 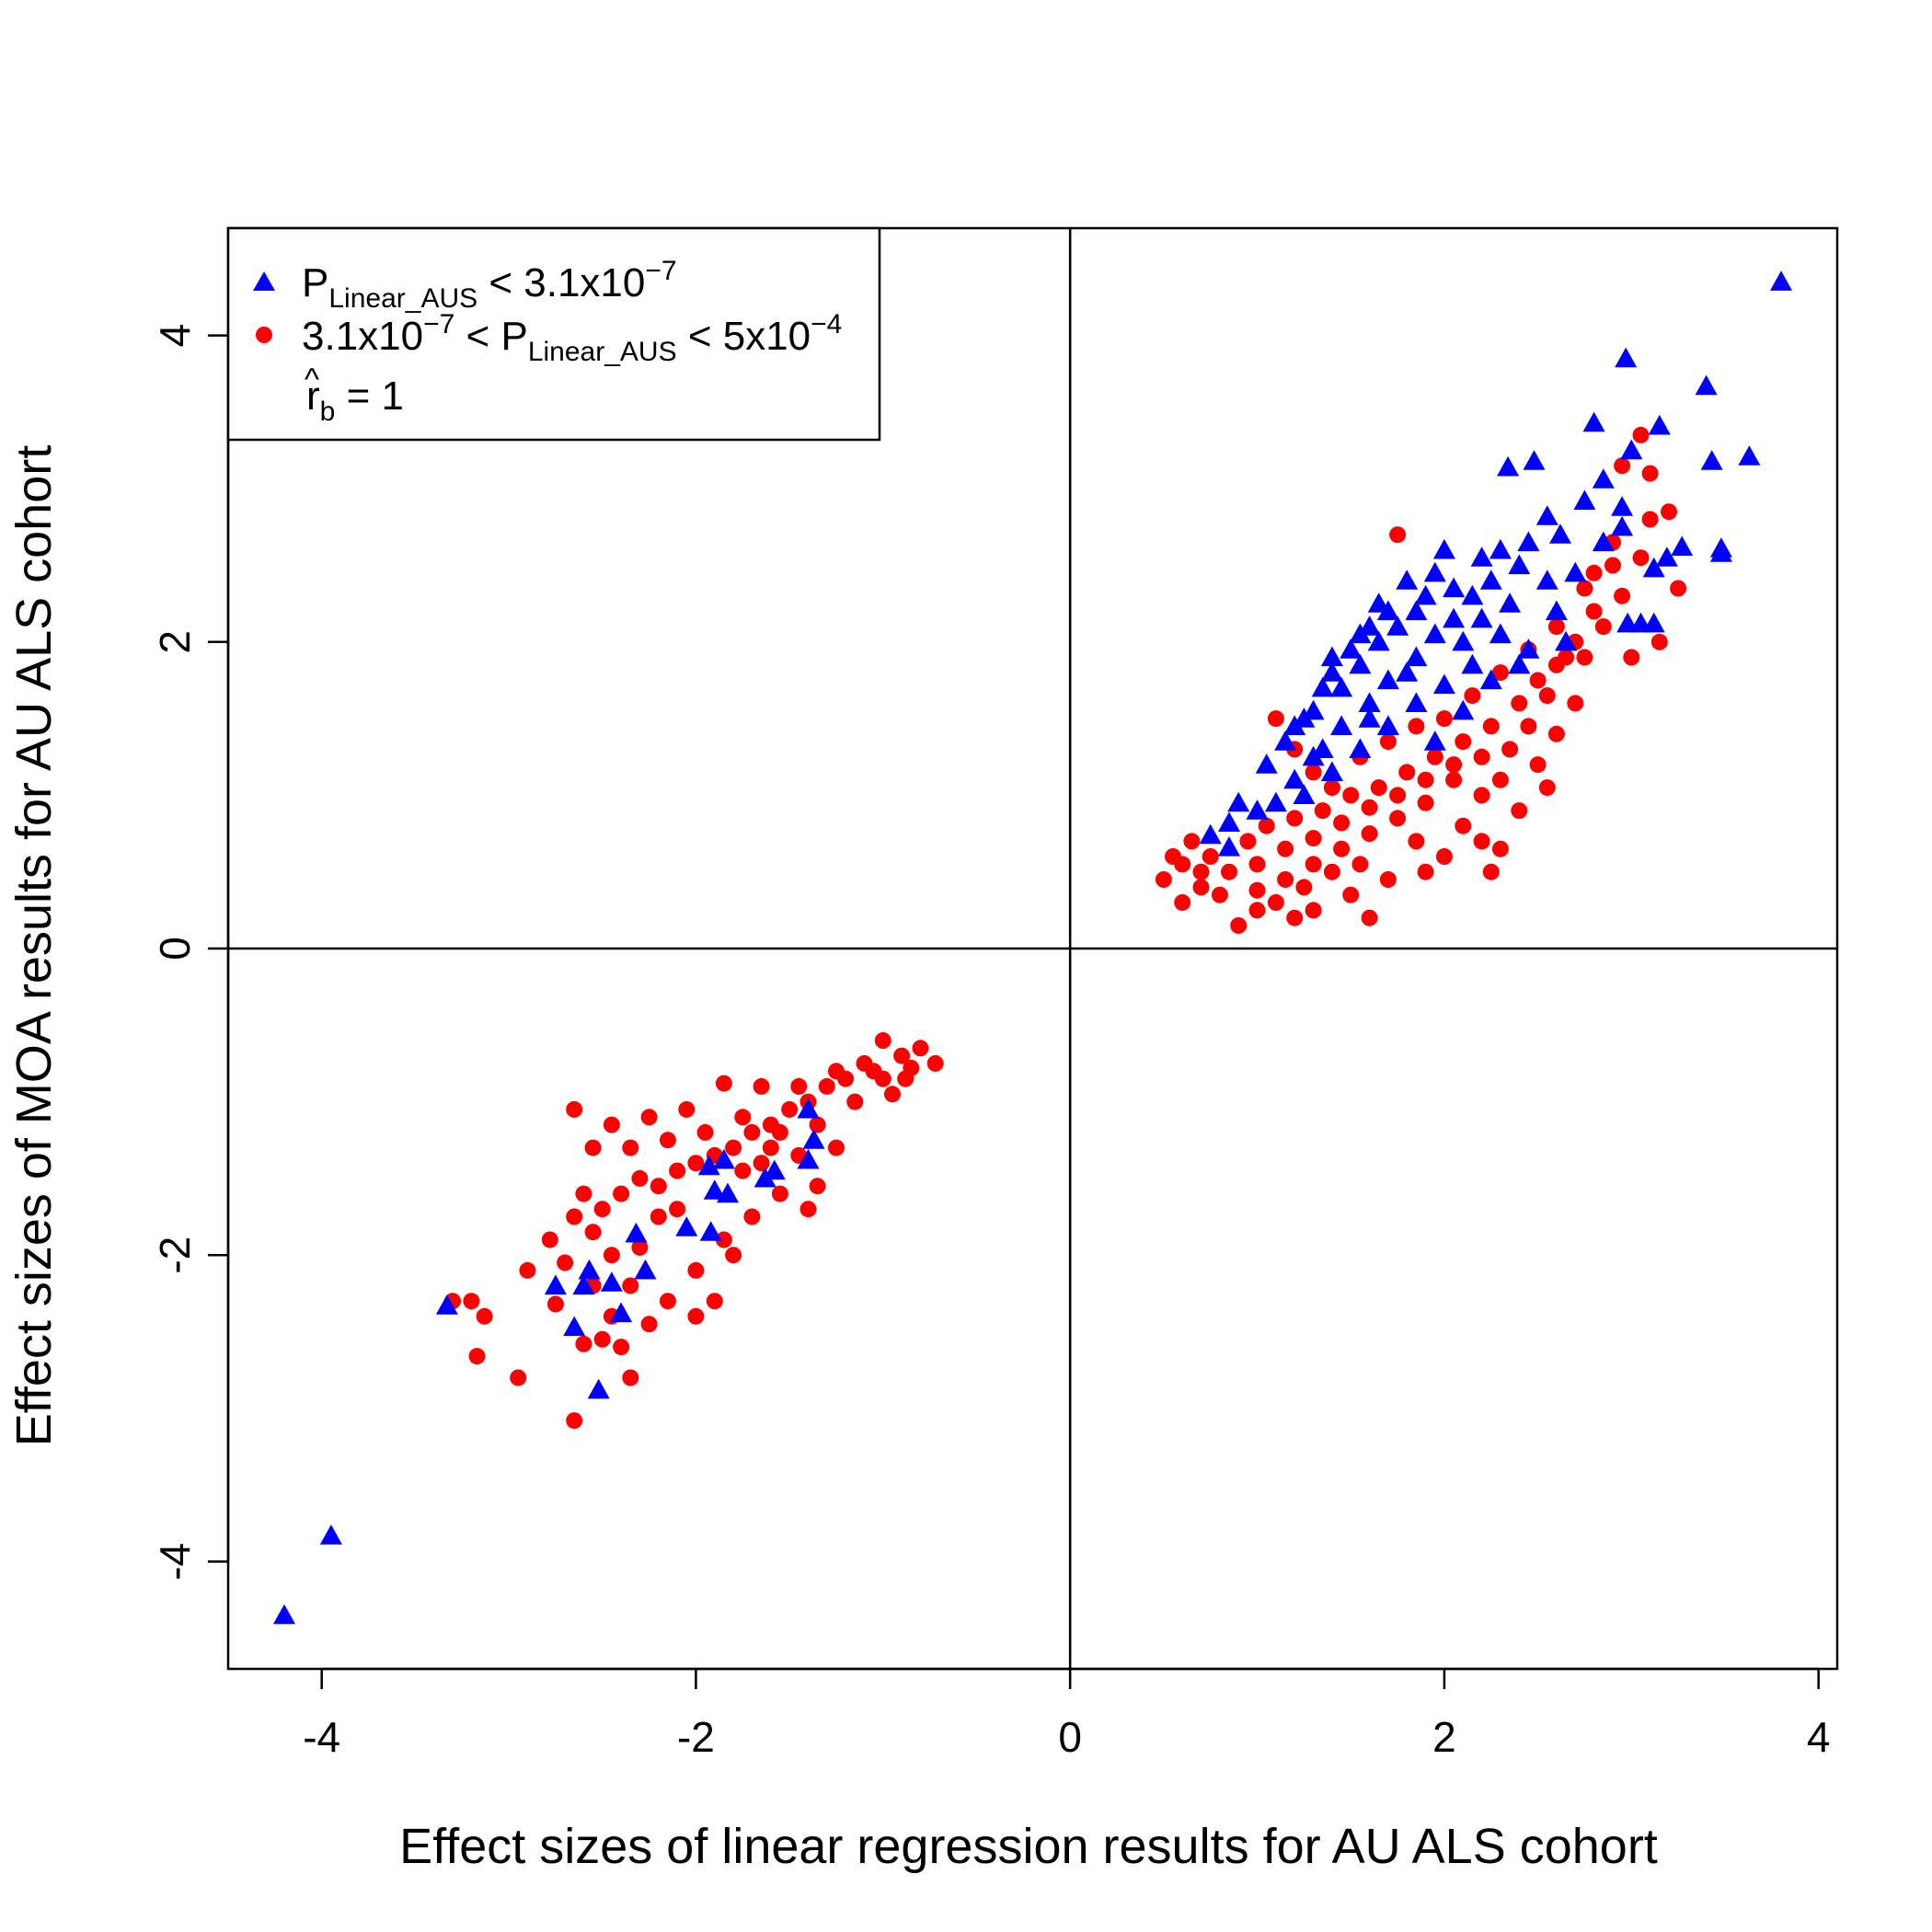 What do you see at coordinates (1819, 1737) in the screenshot?
I see `x-tick-label: 4` at bounding box center [1819, 1737].